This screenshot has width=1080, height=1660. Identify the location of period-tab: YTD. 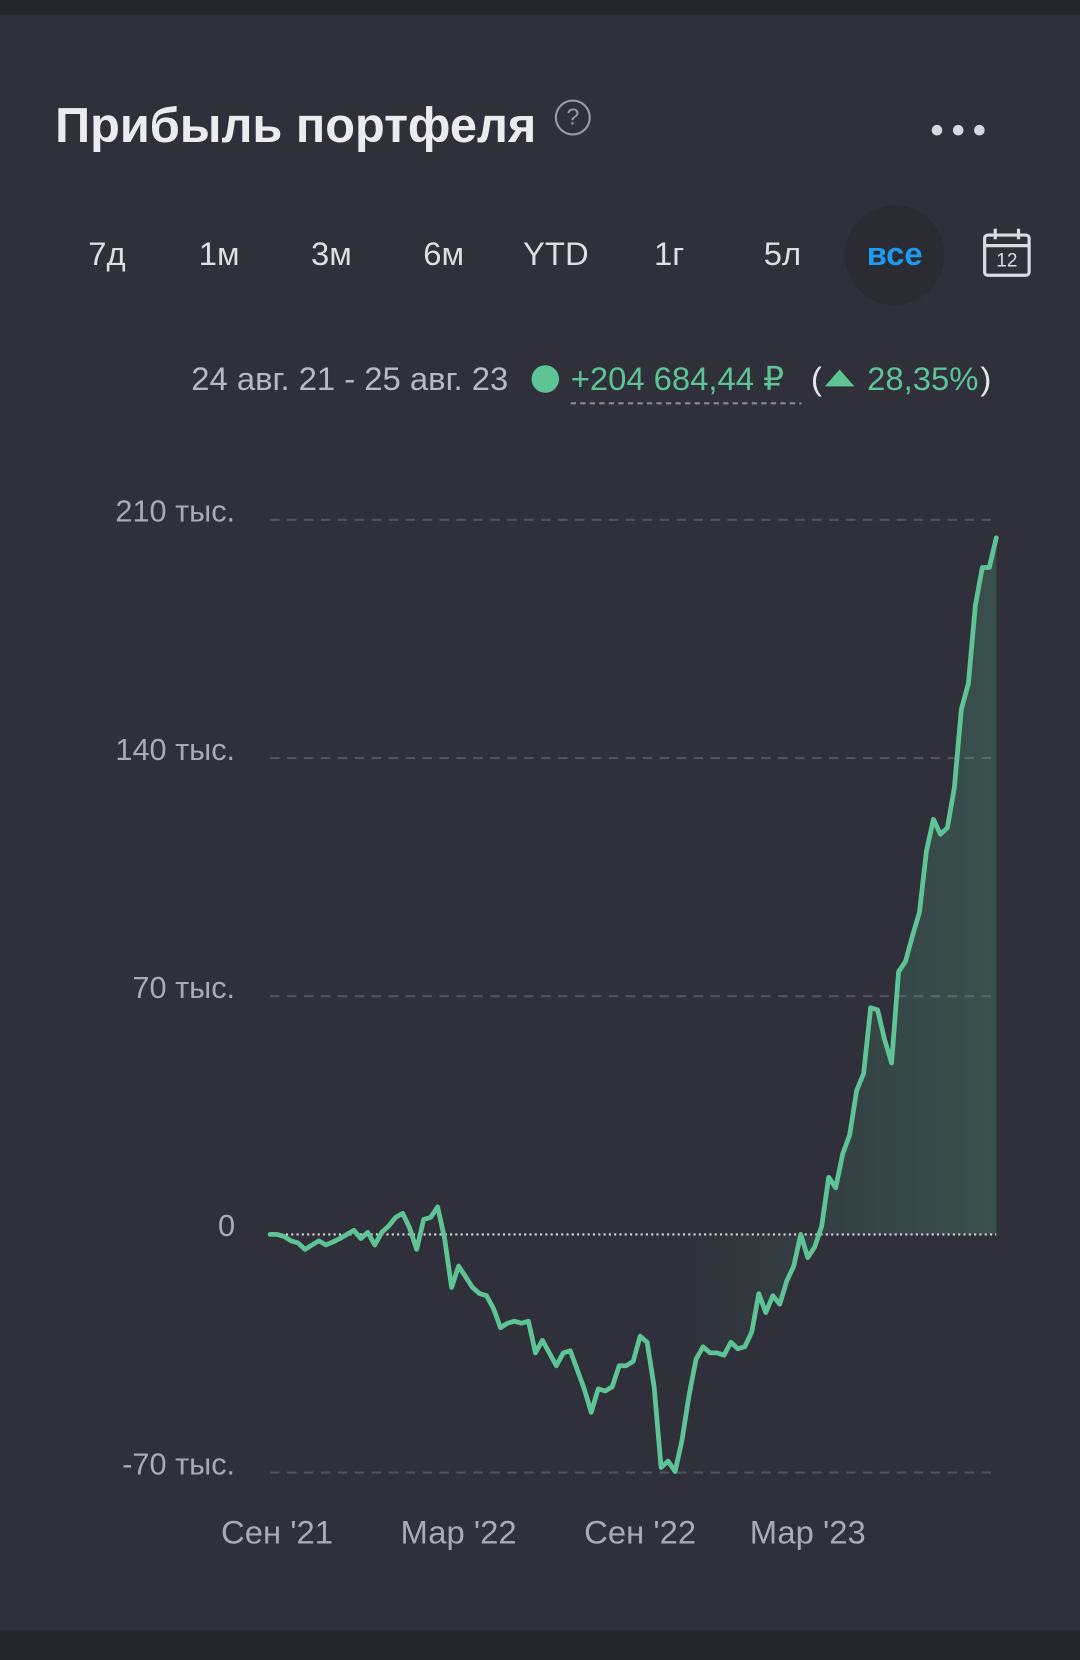
(556, 253).